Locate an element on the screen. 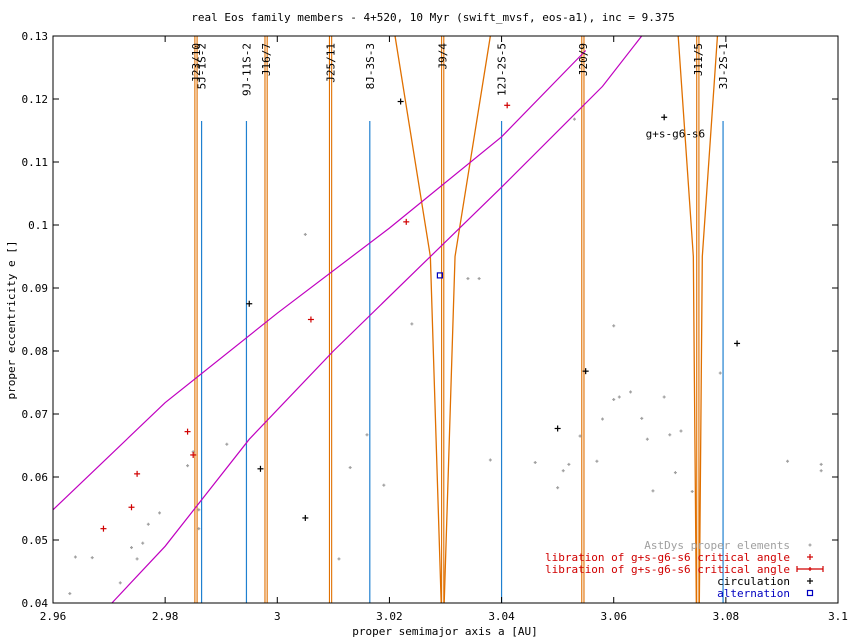 The width and height of the screenshot is (853, 639). x-tick-label: 3.06 is located at coordinates (613, 616).